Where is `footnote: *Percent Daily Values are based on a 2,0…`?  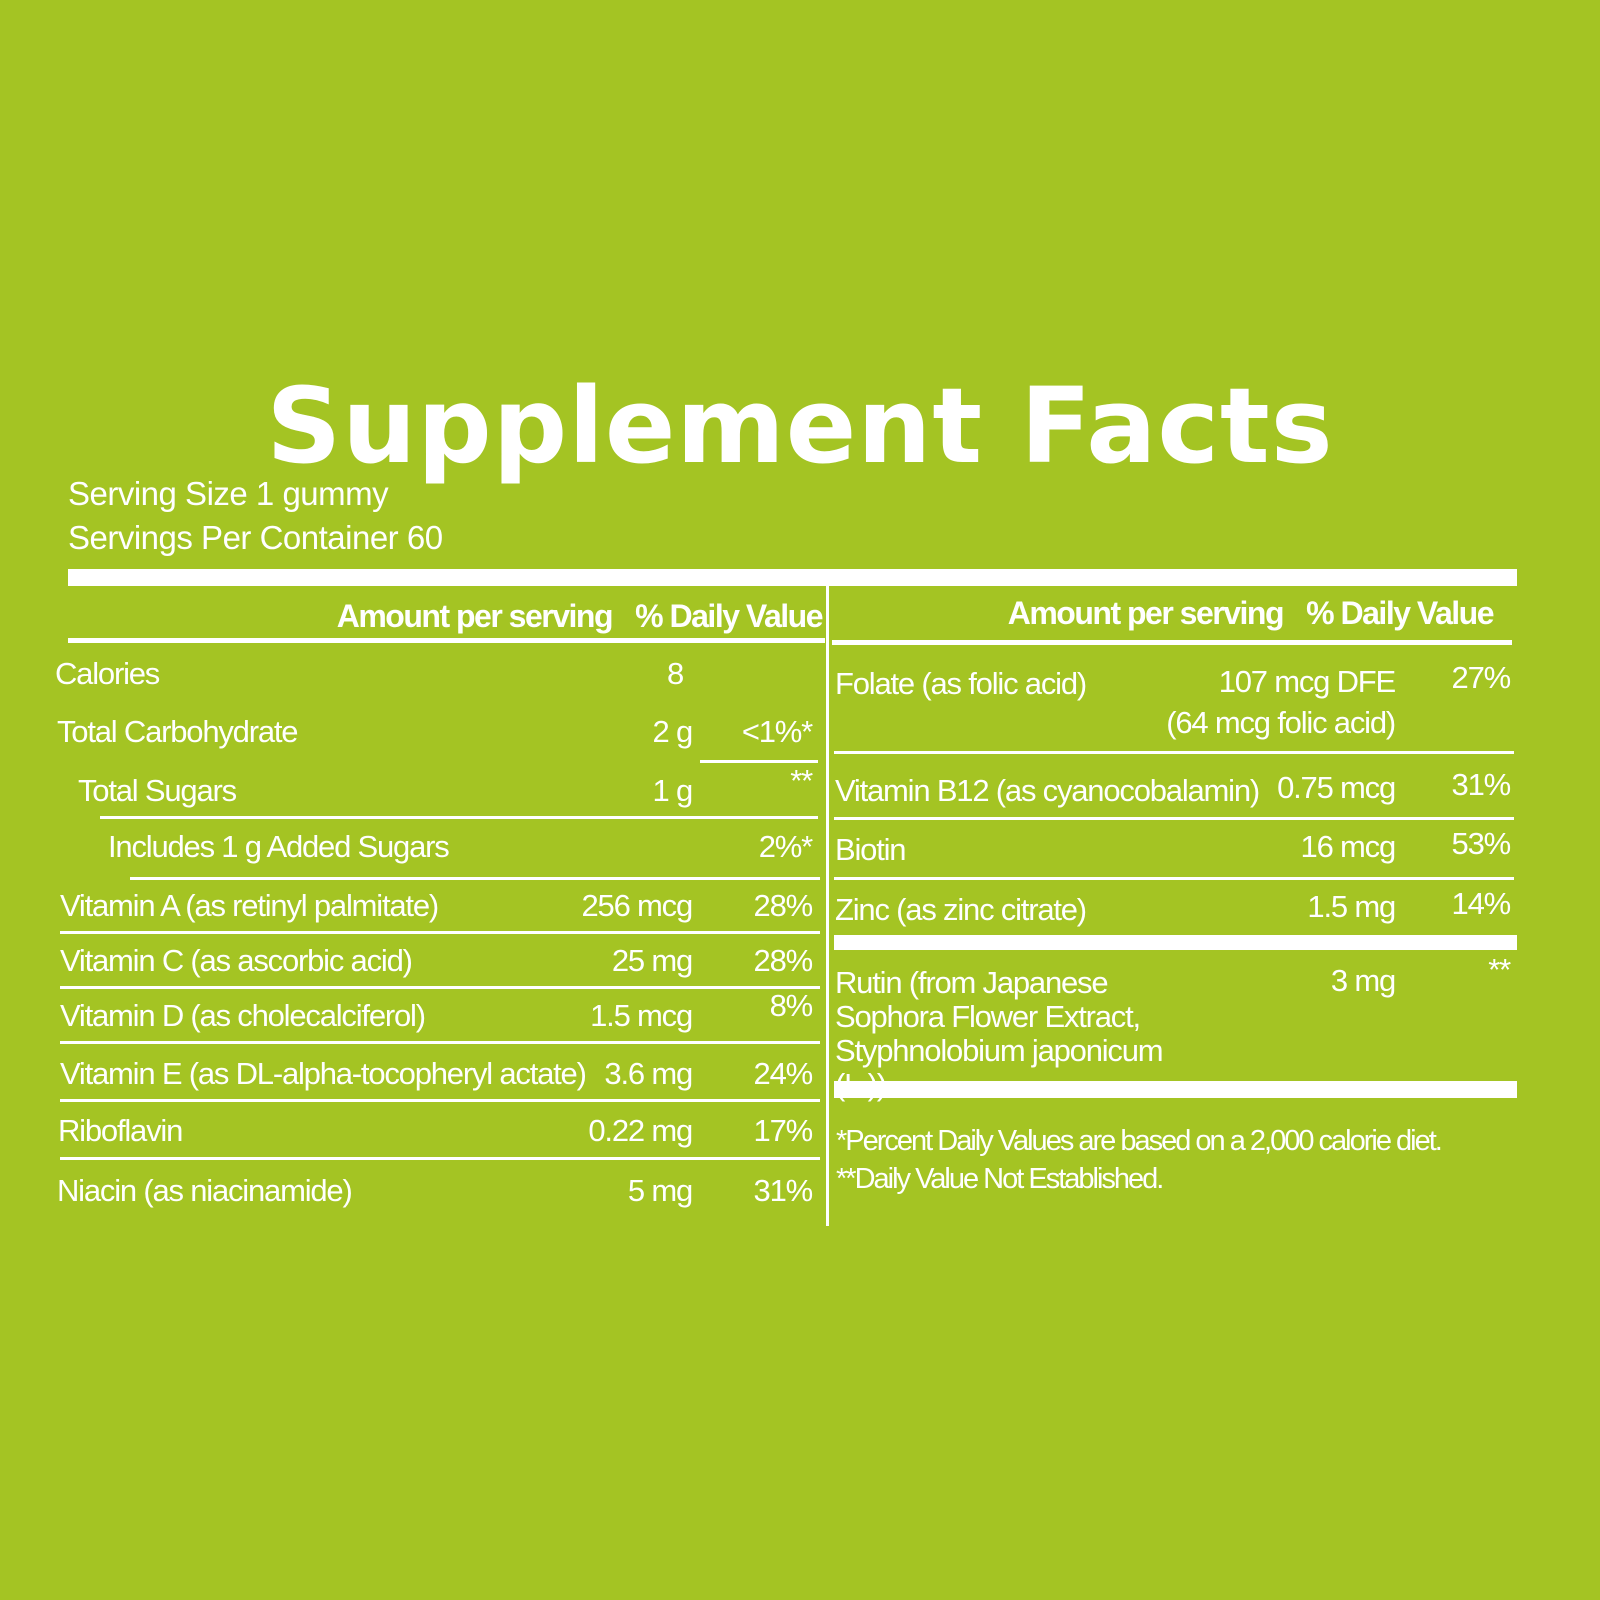 footnote: *Percent Daily Values are based on a 2,0… is located at coordinates (1139, 1141).